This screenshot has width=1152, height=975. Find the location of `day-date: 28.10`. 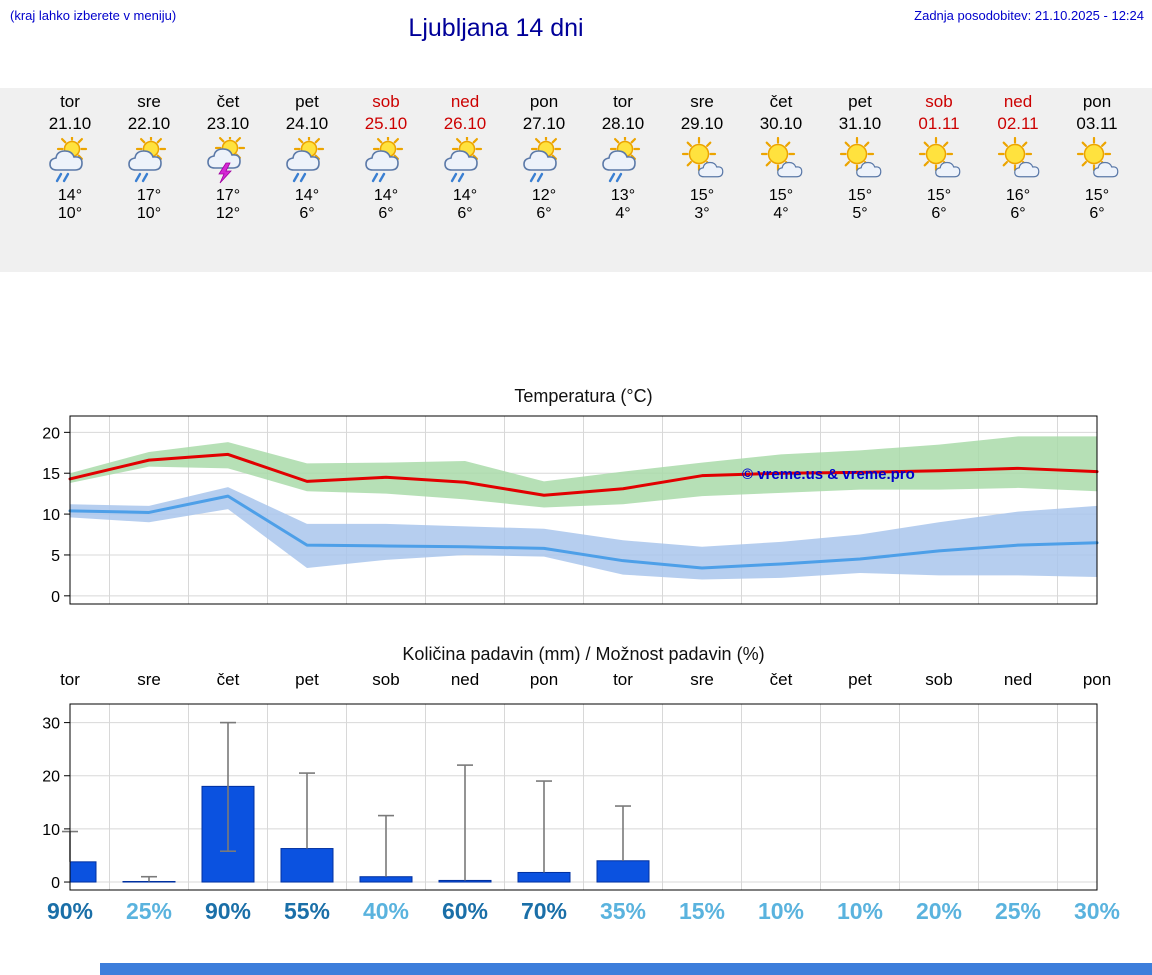

day-date: 28.10 is located at coordinates (623, 123).